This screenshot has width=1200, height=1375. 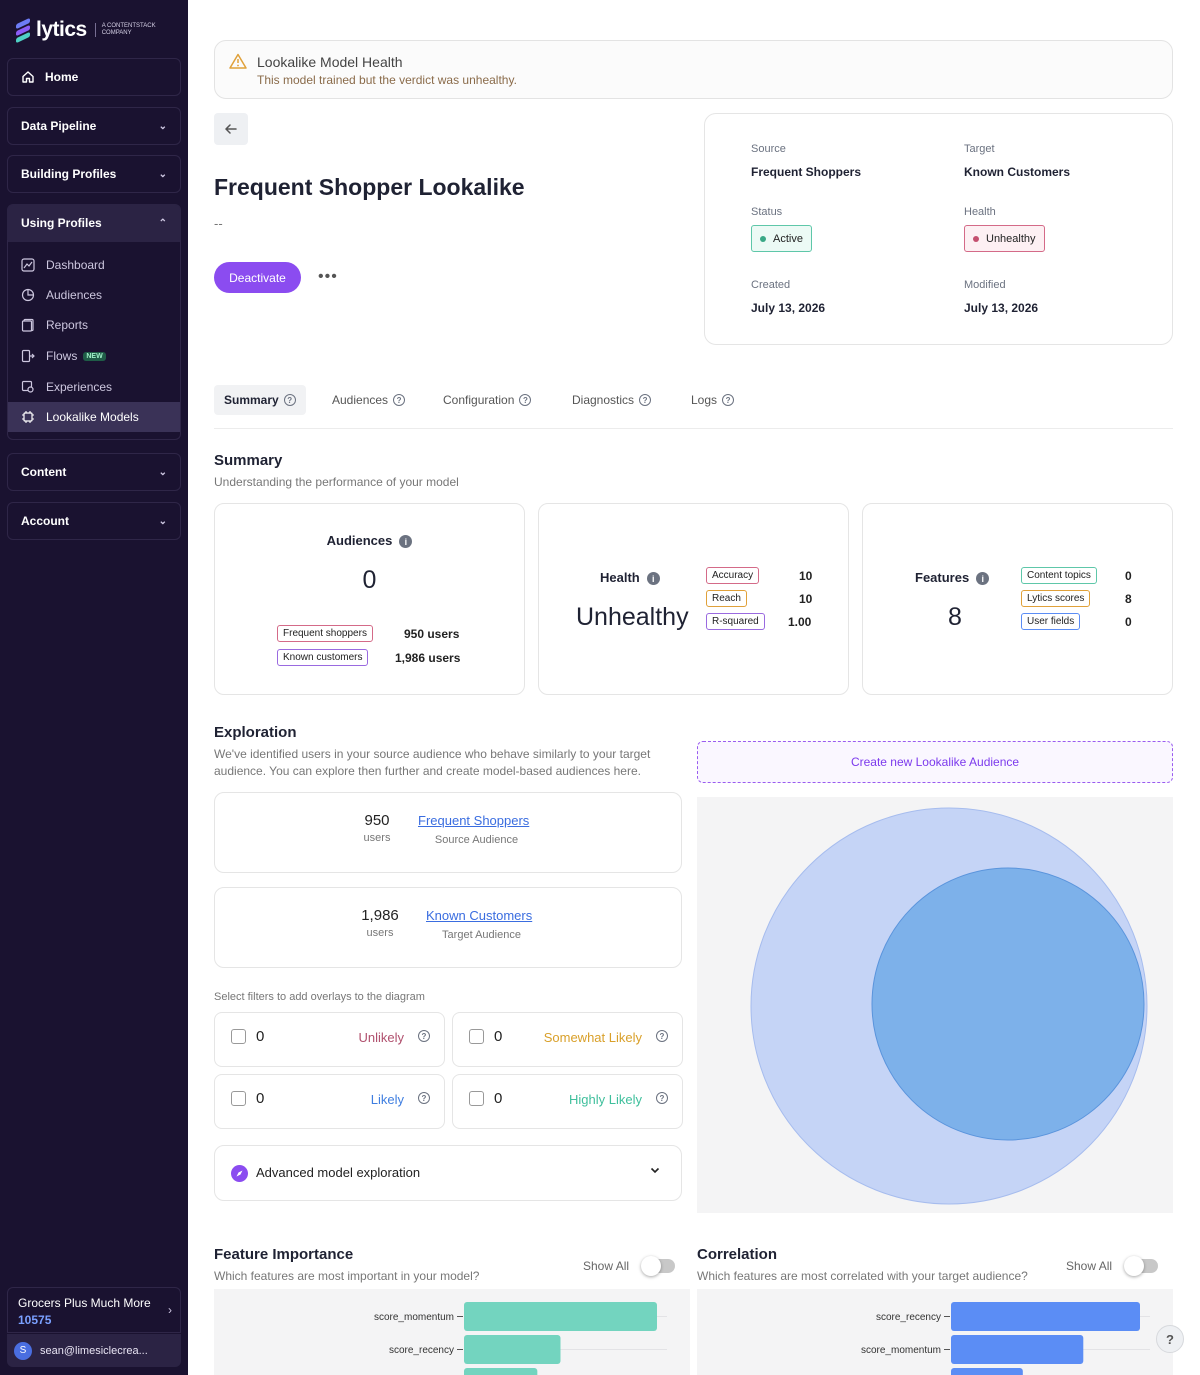 I want to click on back-button, so click(x=231, y=129).